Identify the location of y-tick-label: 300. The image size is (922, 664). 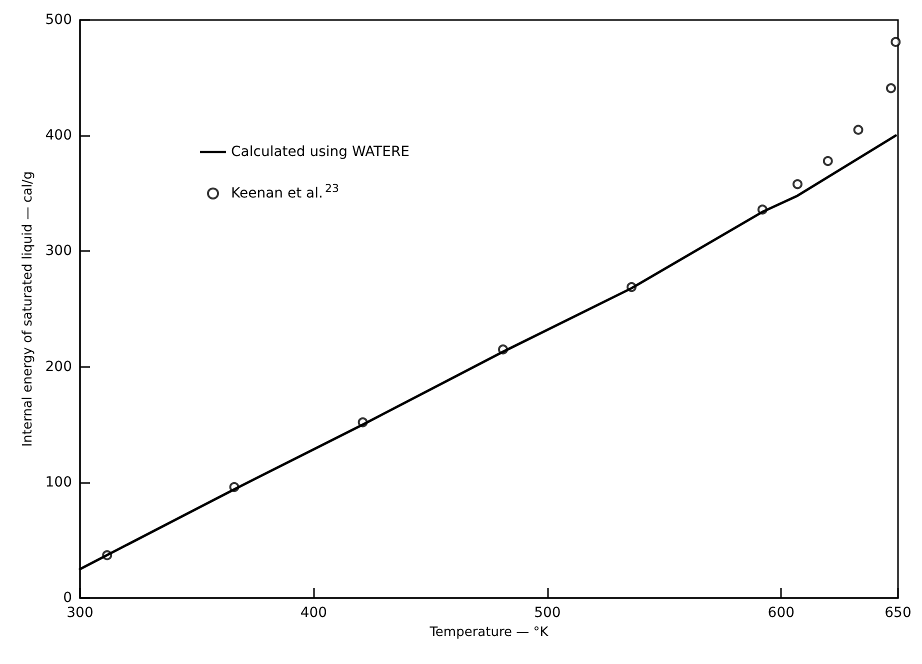
(58, 251).